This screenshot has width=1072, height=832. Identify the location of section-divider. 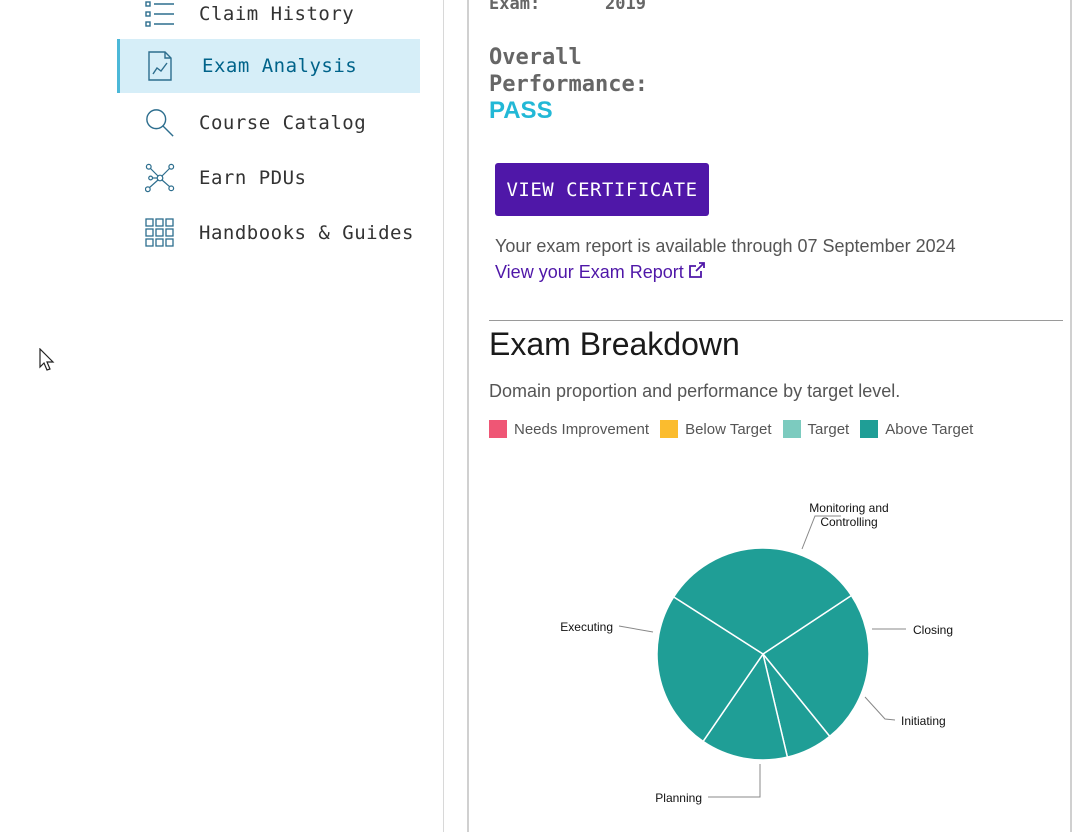
(776, 320).